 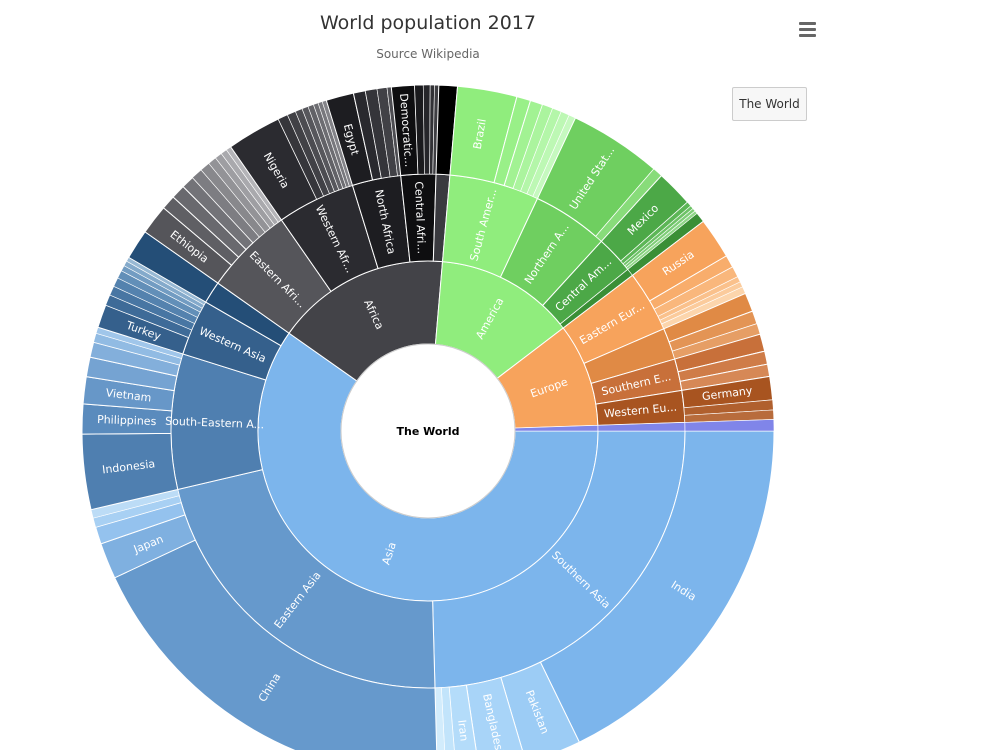 I want to click on drill-up-button: The World, so click(x=769, y=104).